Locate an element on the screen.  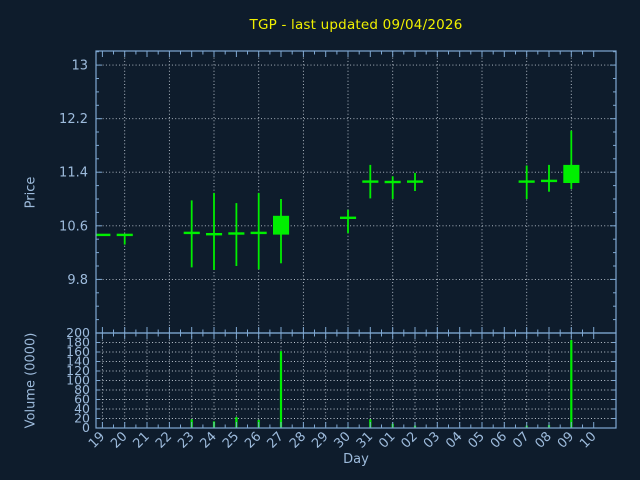
svg-text: 04 is located at coordinates (454, 440).